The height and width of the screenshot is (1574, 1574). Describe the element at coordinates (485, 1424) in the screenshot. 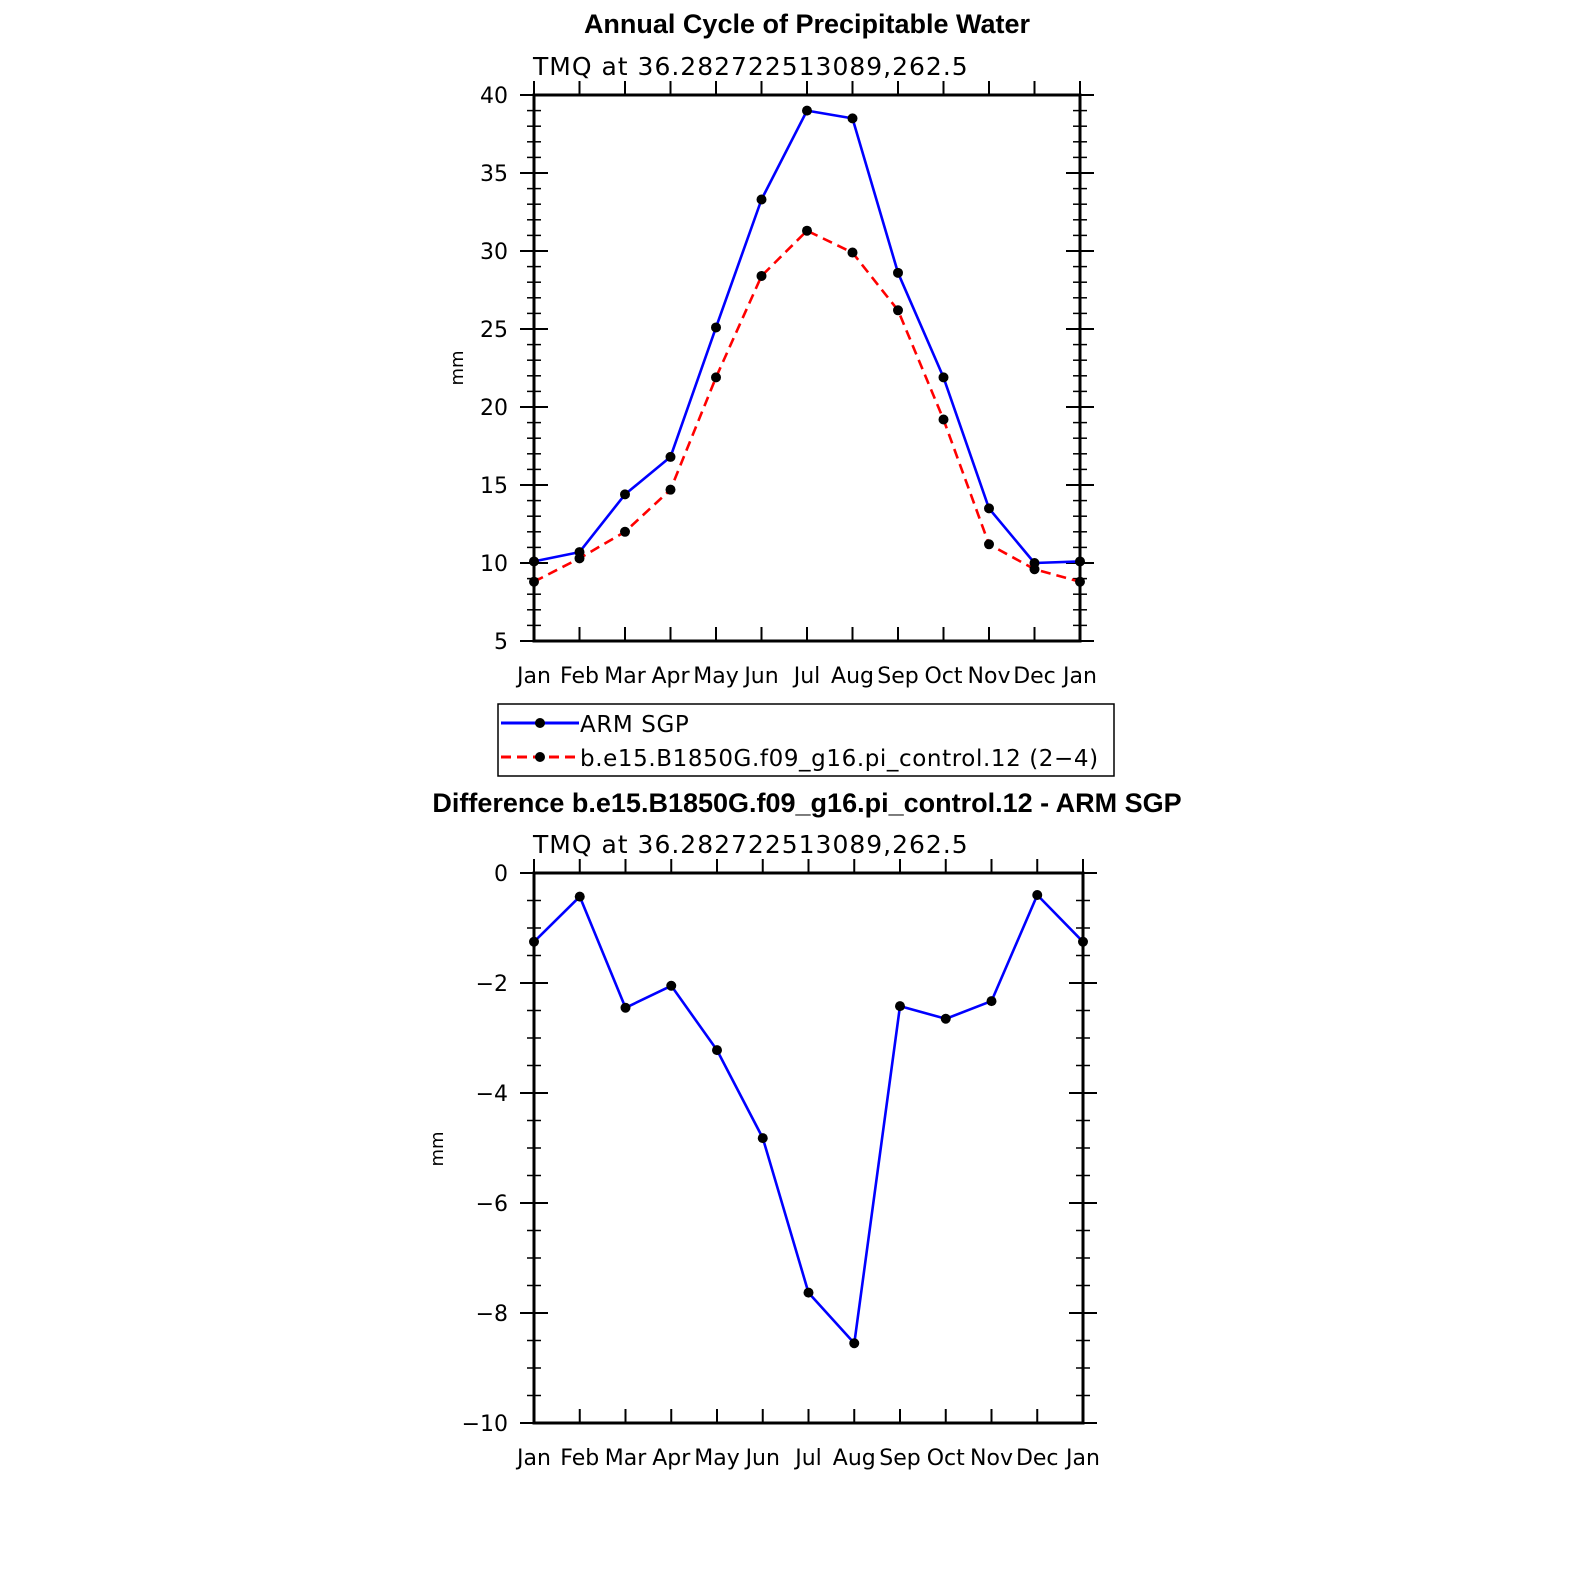

I see `y-tick-label: −10` at that location.